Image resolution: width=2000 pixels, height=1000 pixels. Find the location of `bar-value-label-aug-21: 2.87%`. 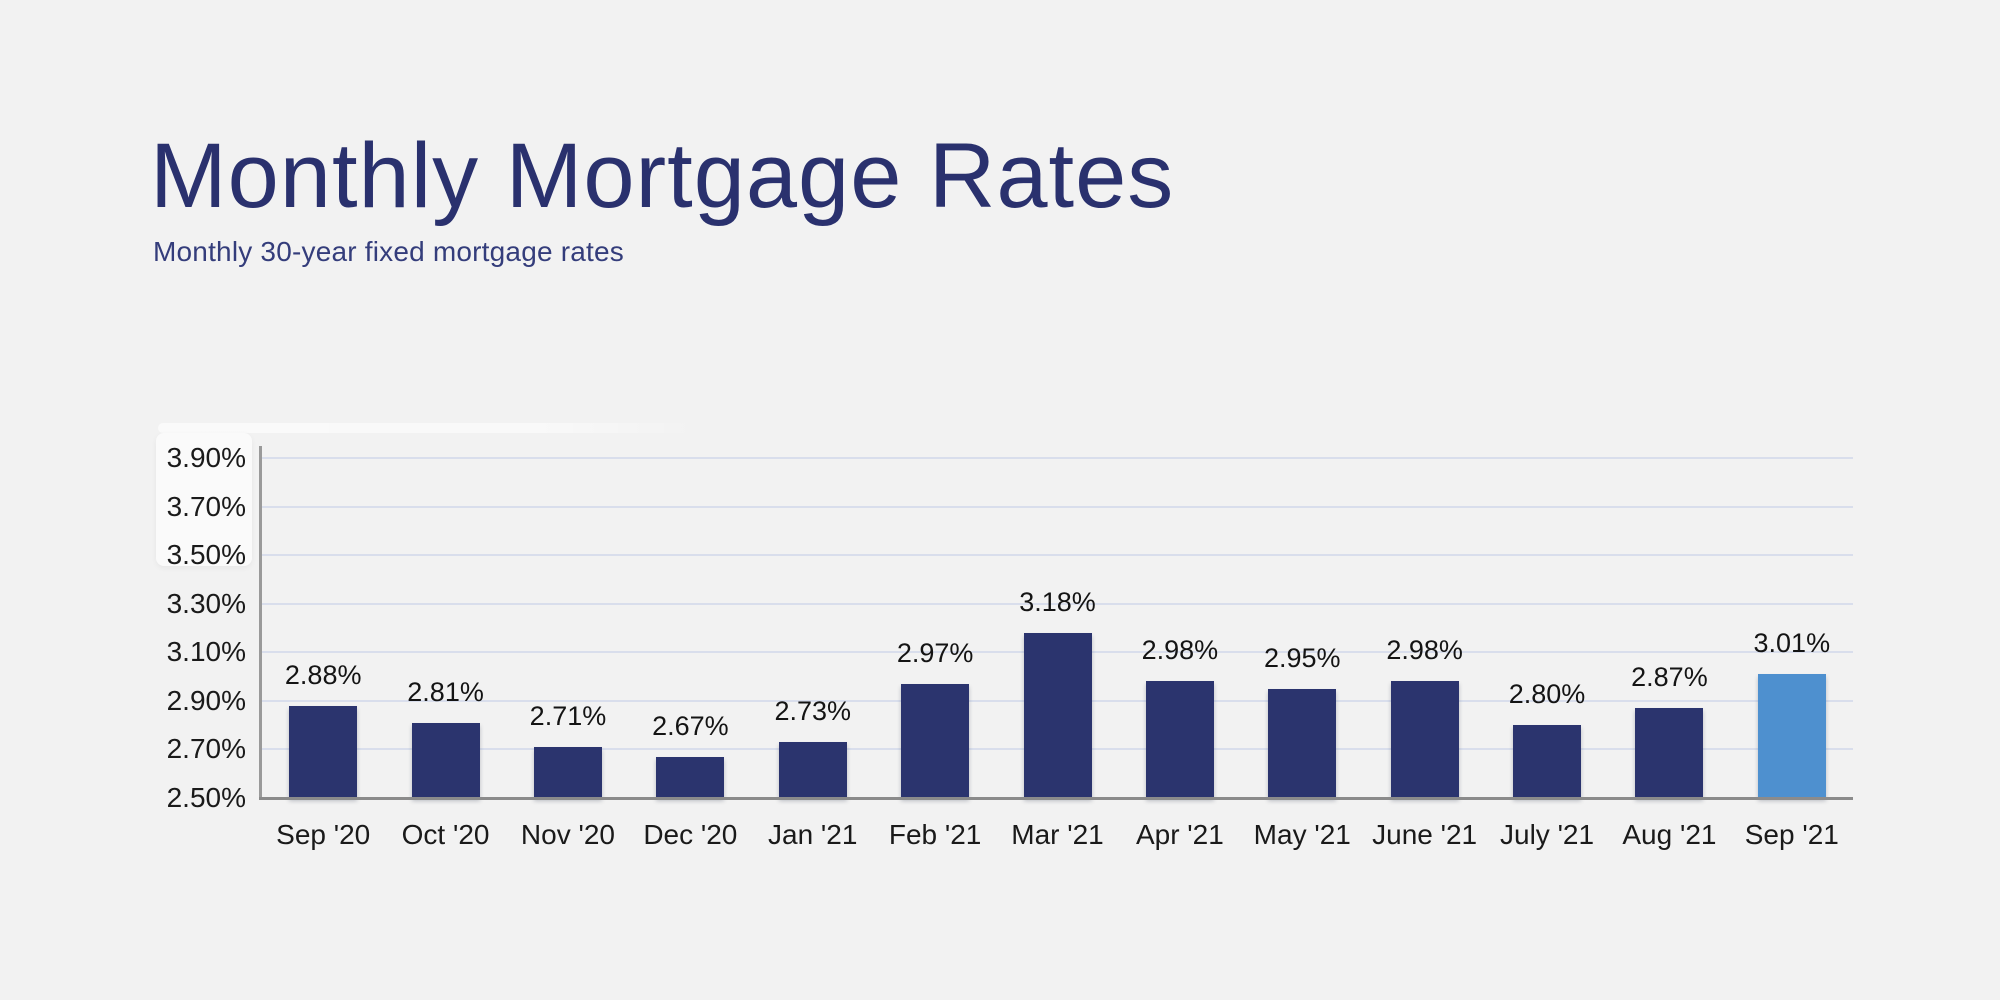

bar-value-label-aug-21: 2.87% is located at coordinates (1669, 677).